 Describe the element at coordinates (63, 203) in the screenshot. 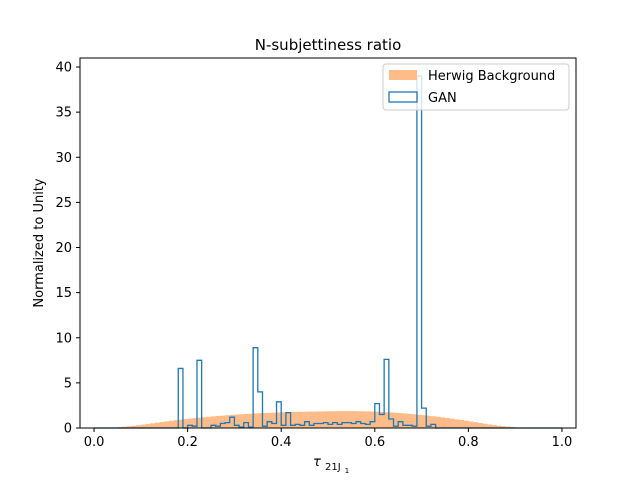

I see `y-tick-label: 25` at that location.